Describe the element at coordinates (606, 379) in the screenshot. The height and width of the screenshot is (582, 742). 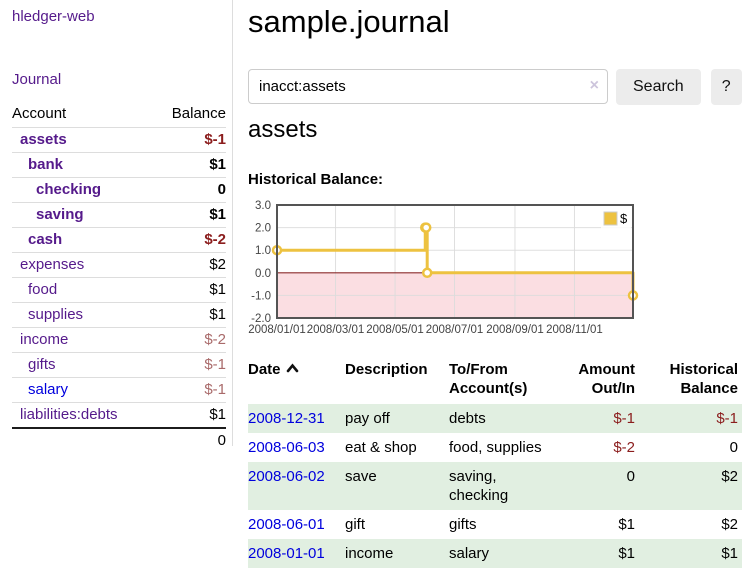
I see `column-header-amount: Amount Out/In` at that location.